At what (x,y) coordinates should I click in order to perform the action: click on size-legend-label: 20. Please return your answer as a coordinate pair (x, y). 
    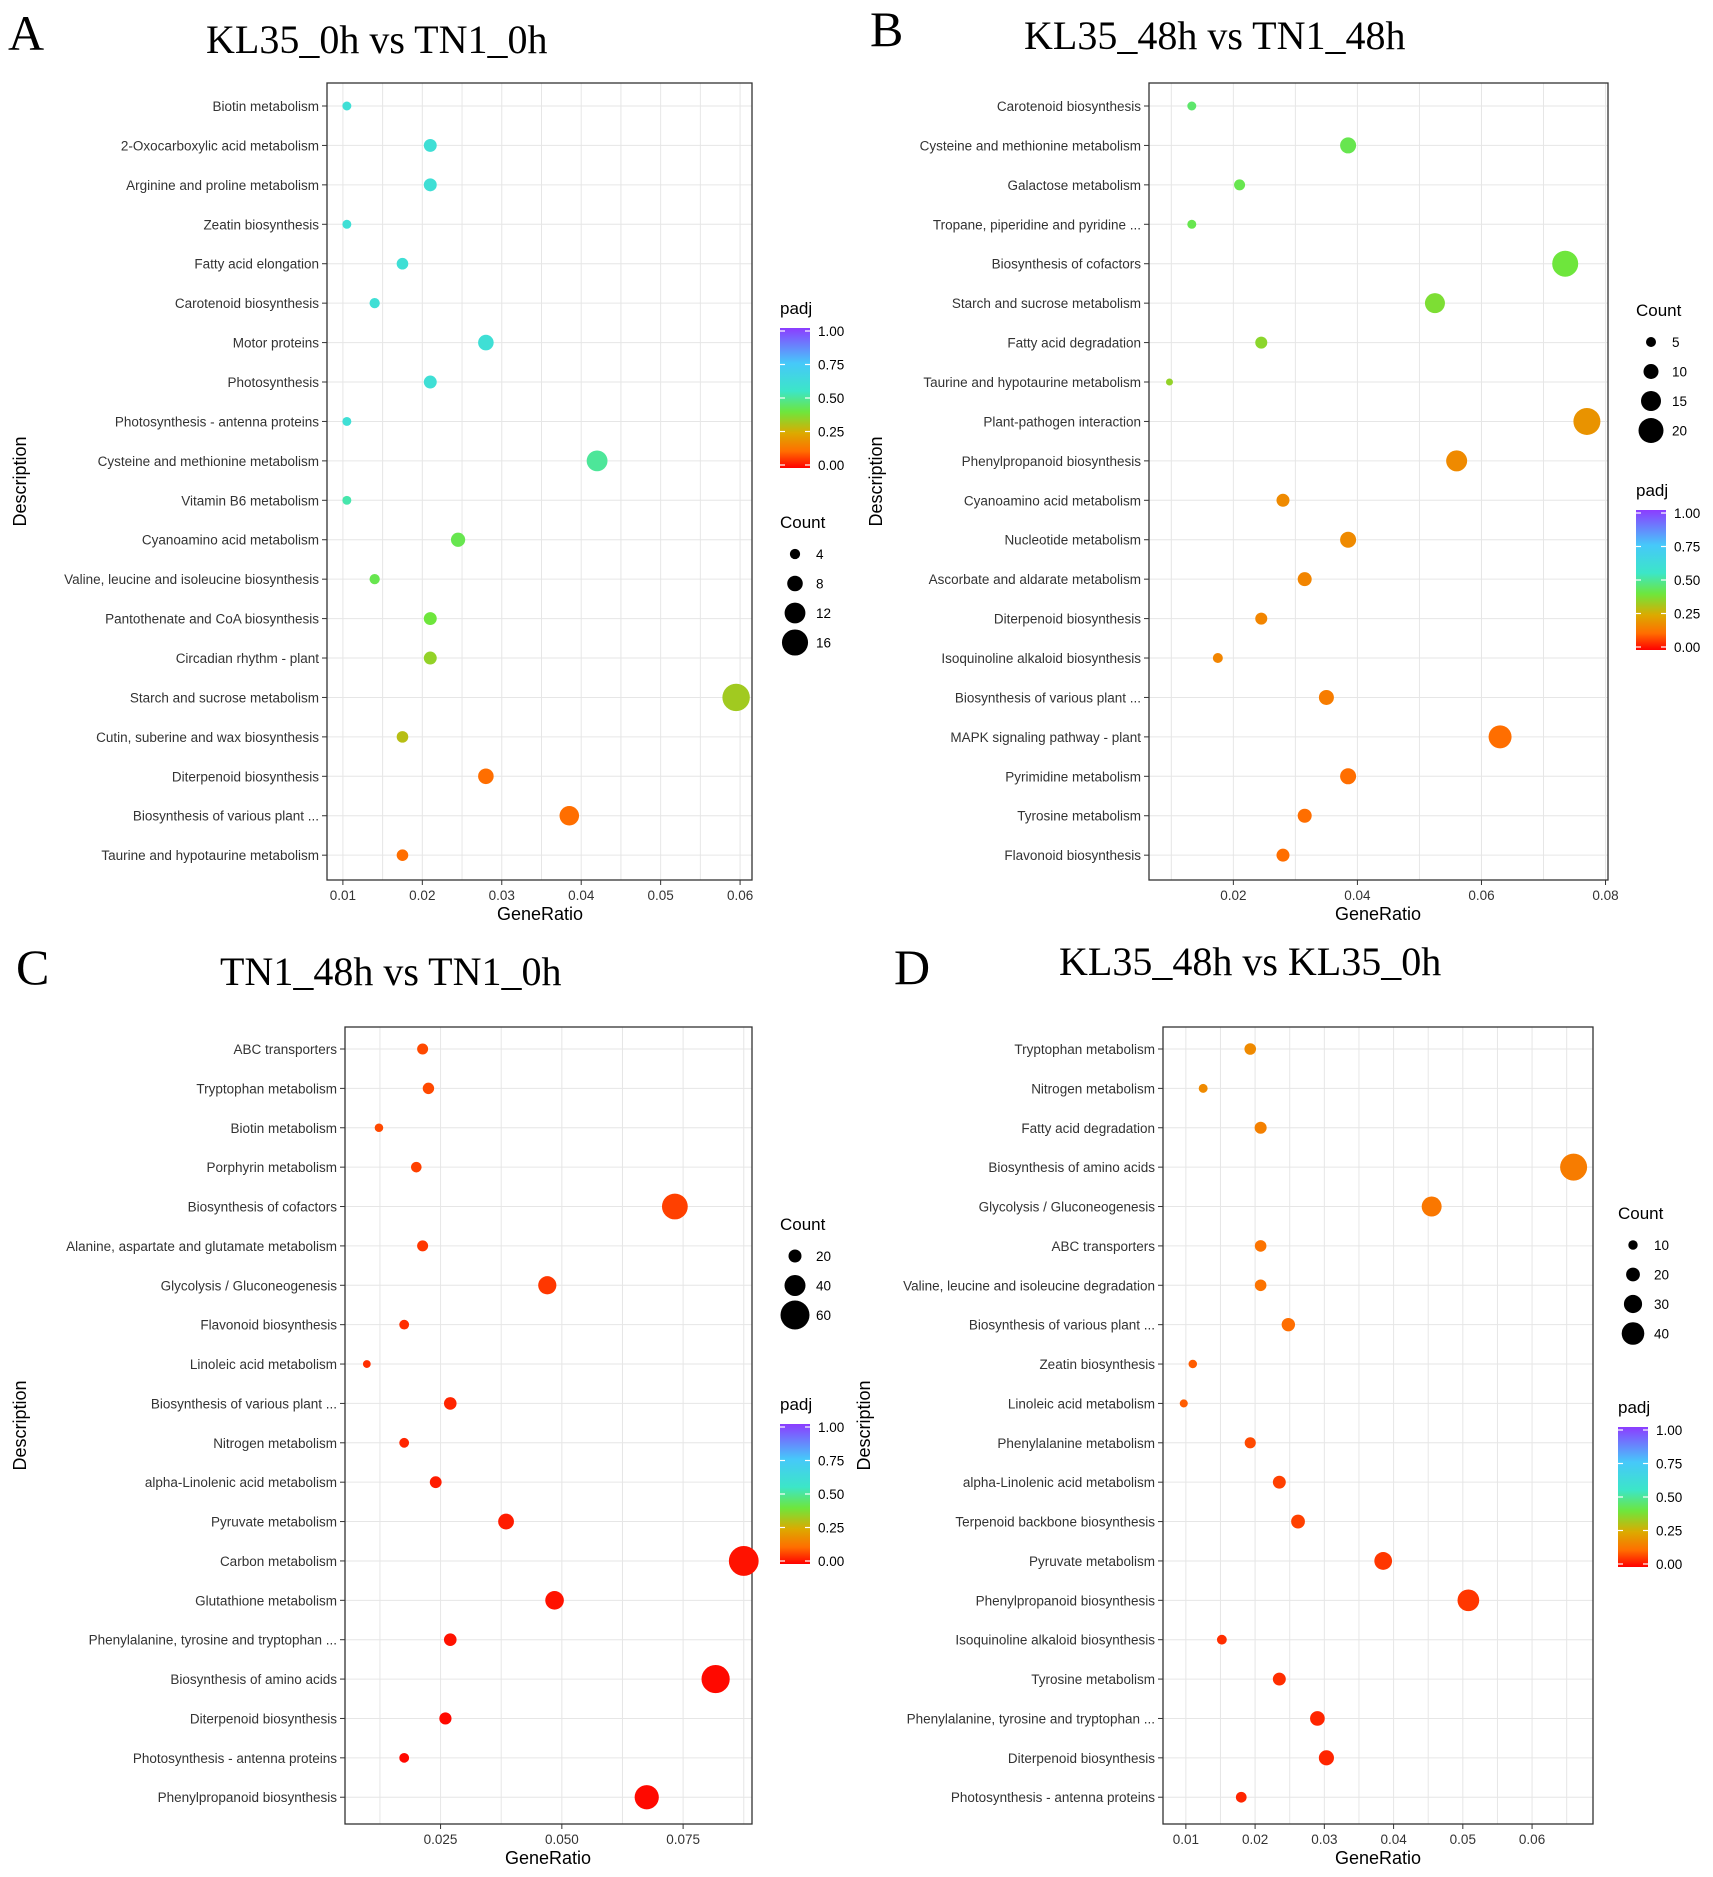
    Looking at the image, I should click on (1661, 1275).